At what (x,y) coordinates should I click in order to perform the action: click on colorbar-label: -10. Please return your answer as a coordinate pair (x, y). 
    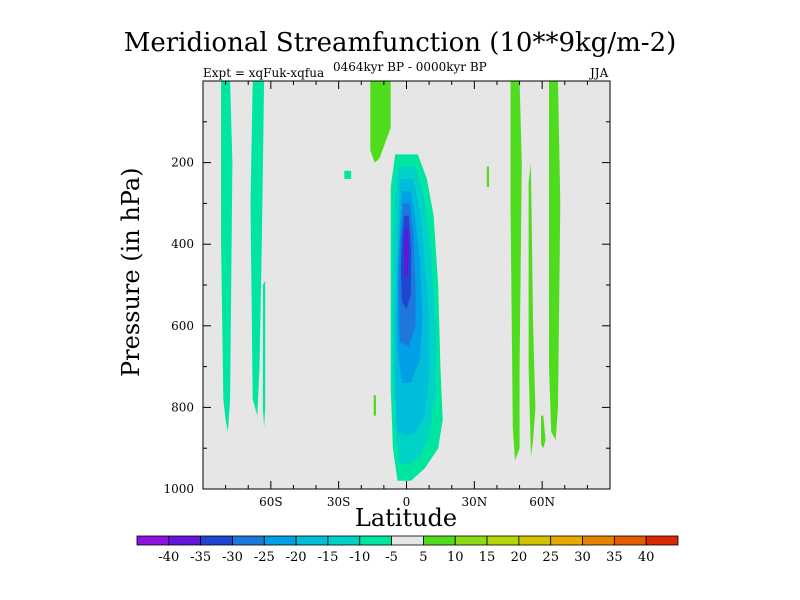
    Looking at the image, I should click on (359, 557).